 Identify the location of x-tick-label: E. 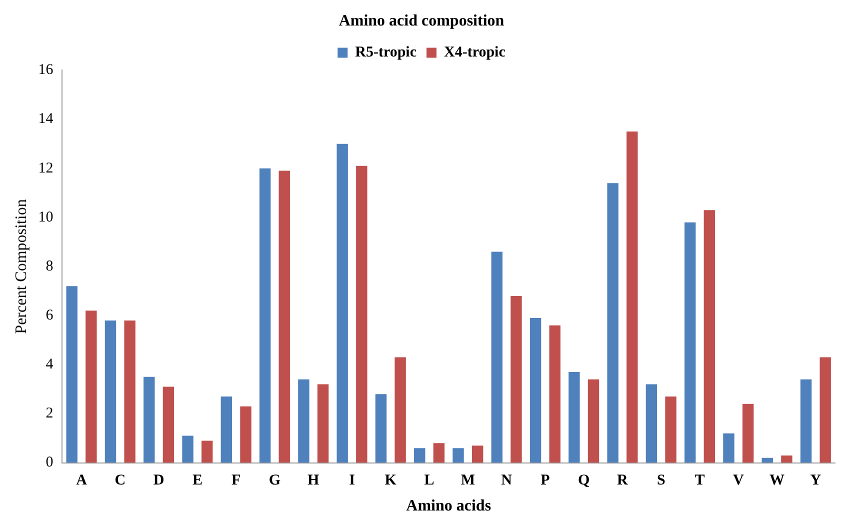
(197, 480).